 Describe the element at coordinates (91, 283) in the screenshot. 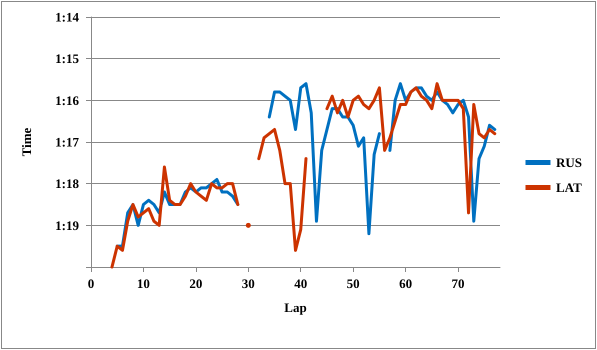

I see `x-tick-label: 0` at that location.